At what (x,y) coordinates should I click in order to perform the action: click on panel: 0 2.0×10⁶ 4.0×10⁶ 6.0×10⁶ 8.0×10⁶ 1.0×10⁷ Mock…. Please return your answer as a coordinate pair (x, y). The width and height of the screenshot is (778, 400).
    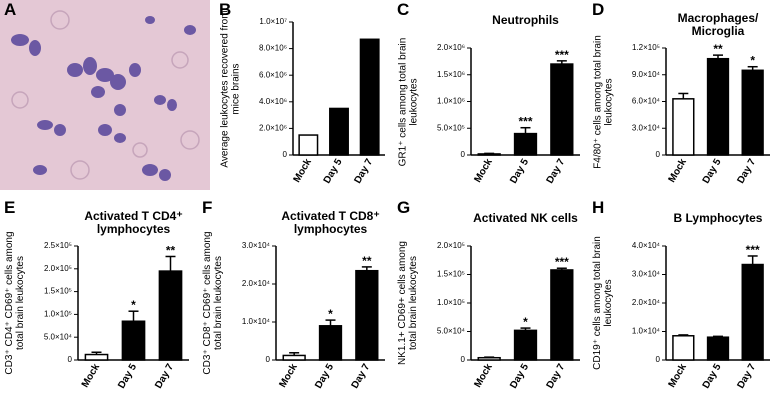
    Looking at the image, I should click on (304, 97).